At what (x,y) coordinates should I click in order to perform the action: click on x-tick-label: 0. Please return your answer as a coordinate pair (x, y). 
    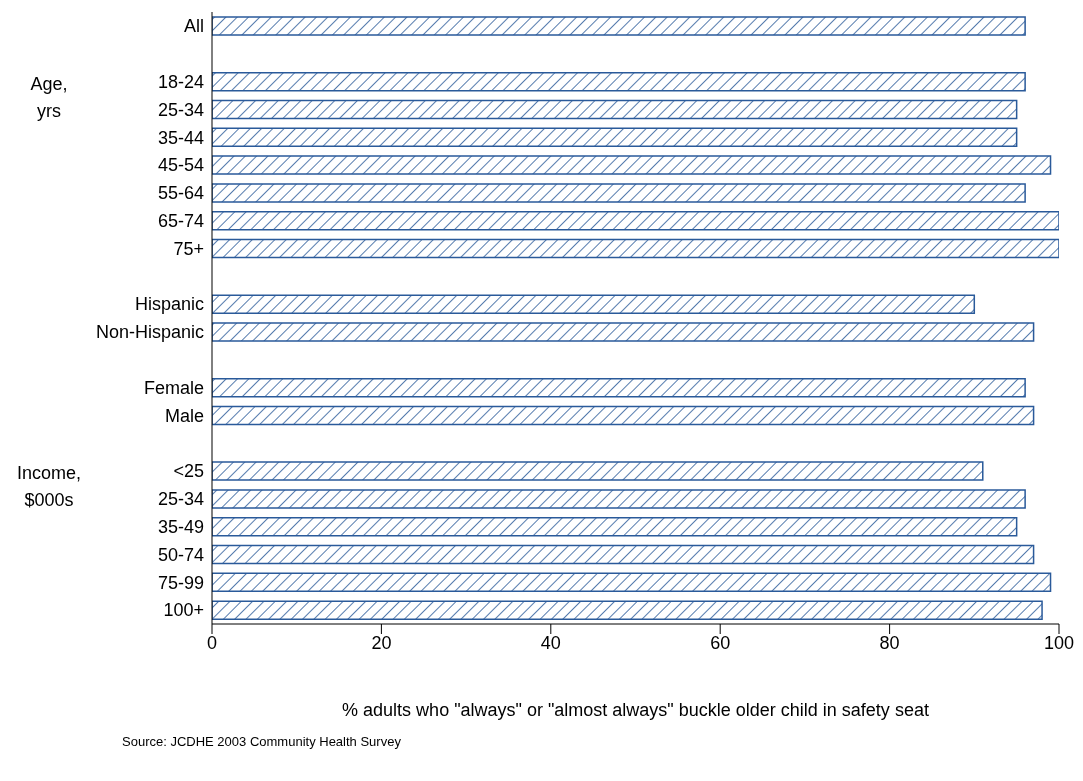
    Looking at the image, I should click on (212, 642).